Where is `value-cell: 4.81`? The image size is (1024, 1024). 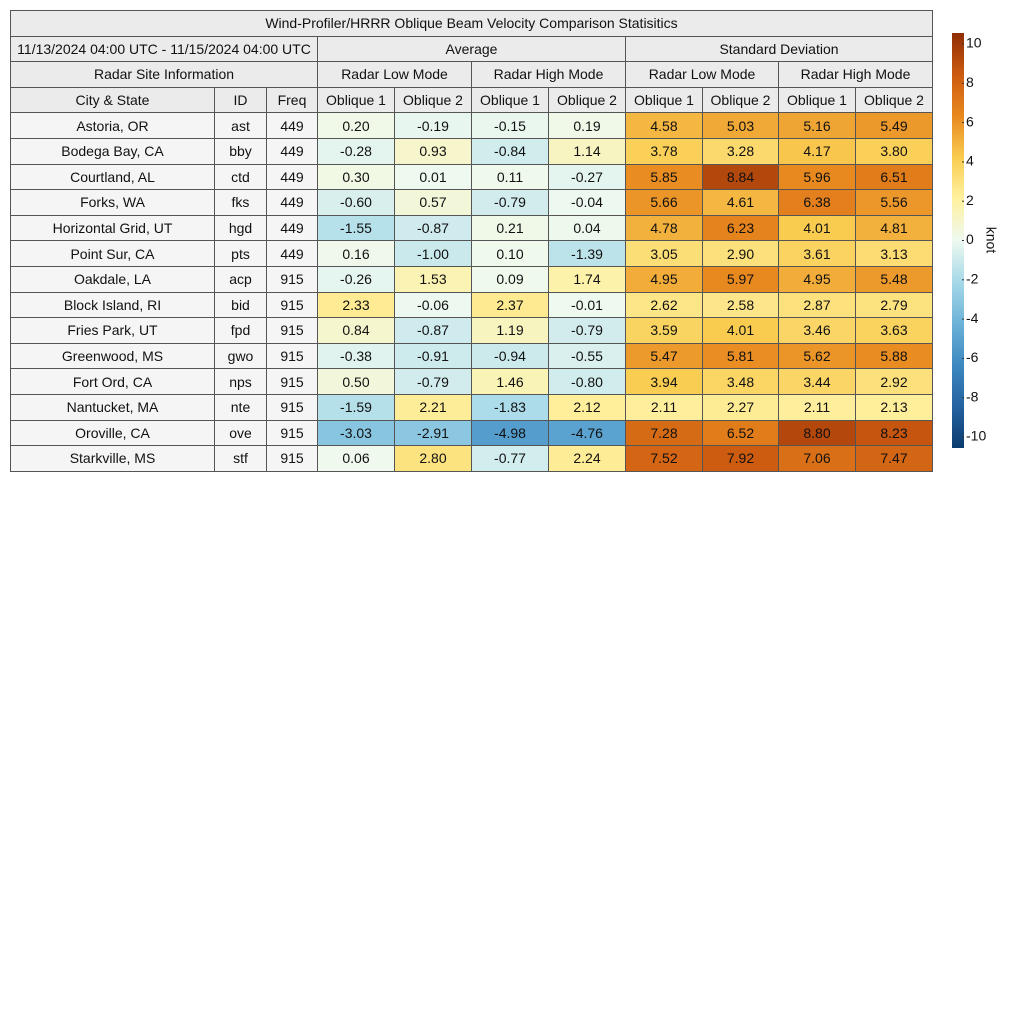
value-cell: 4.81 is located at coordinates (894, 228).